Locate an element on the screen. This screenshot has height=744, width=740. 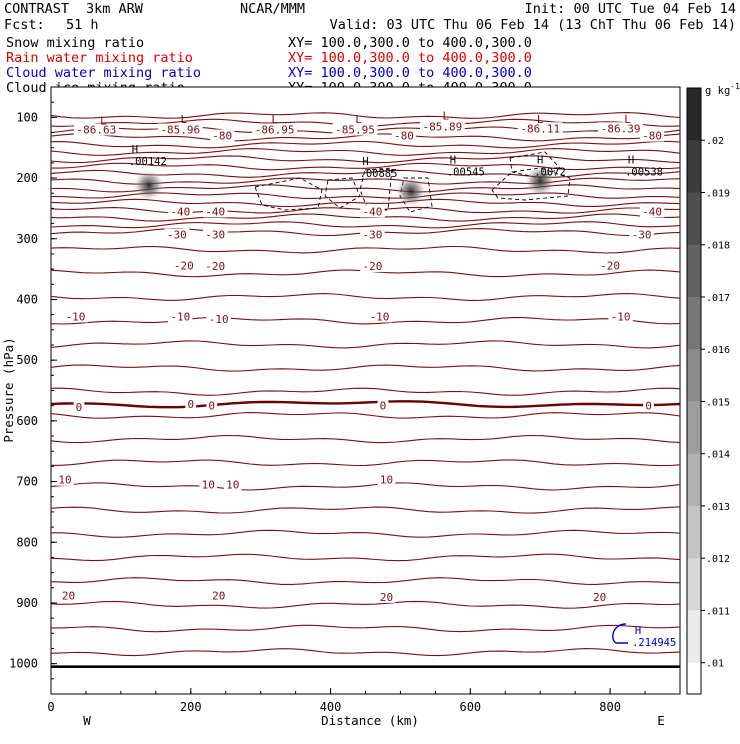
field-name-snow: Snow mixing ratio is located at coordinates (75, 43).